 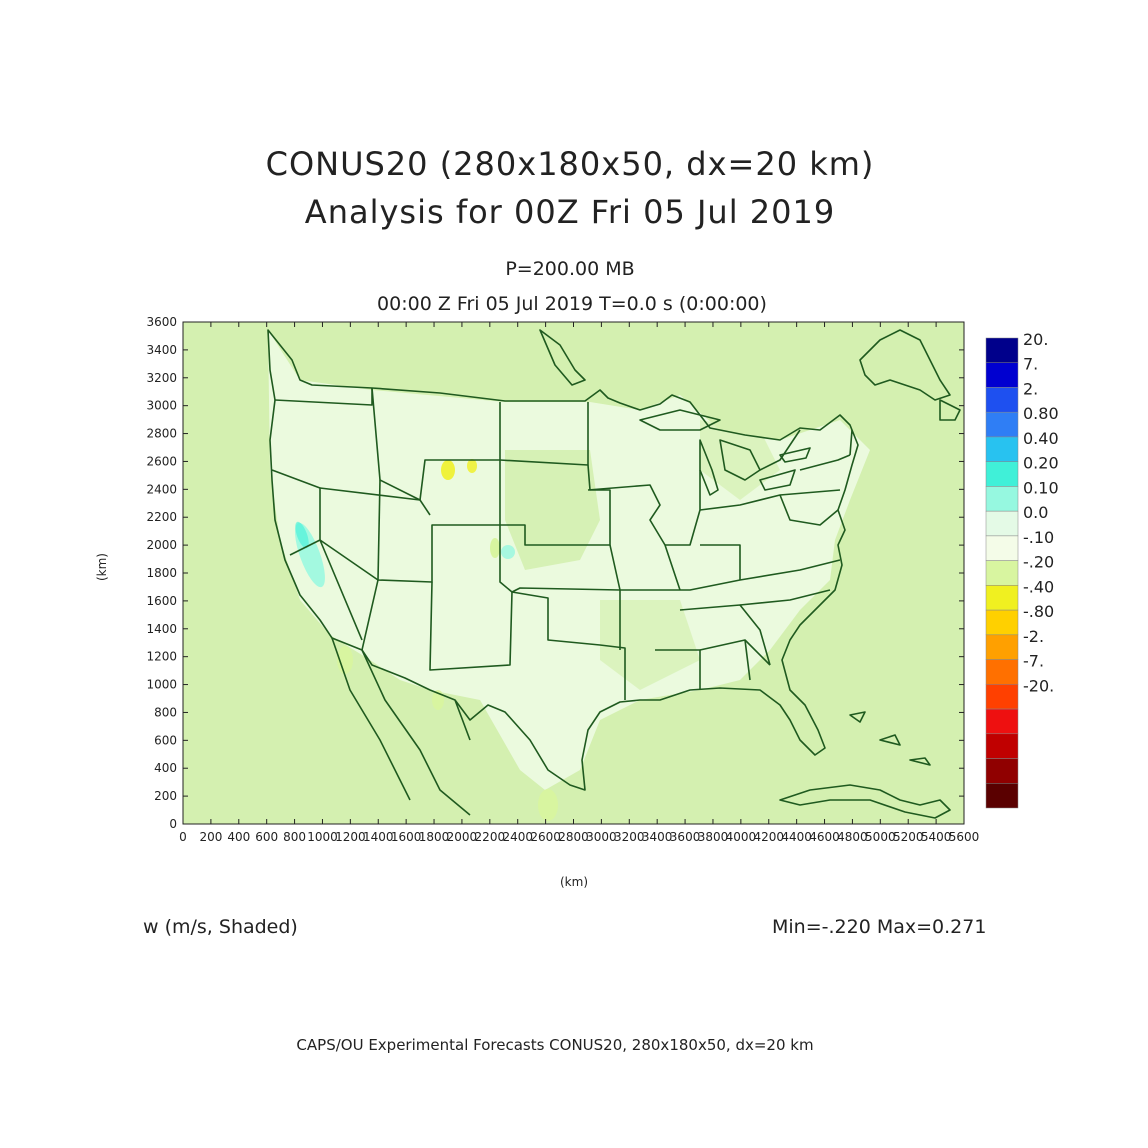 I want to click on downward-motion-wyoming, so click(x=448, y=470).